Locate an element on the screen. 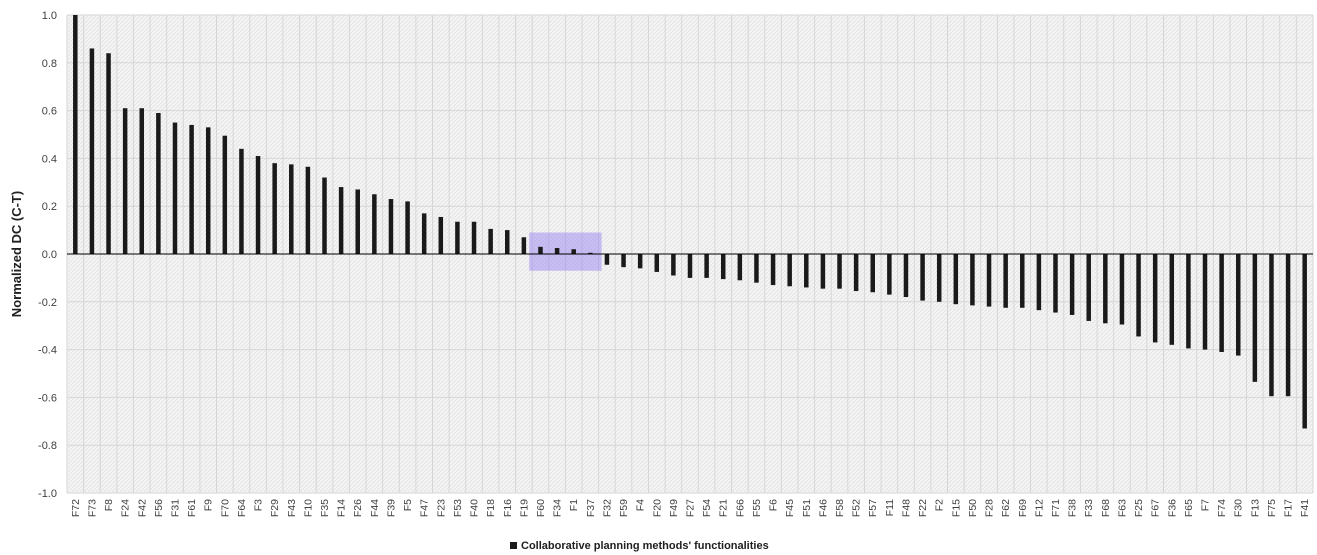 Image resolution: width=1317 pixels, height=555 pixels. x-tick-label: F67 is located at coordinates (1156, 508).